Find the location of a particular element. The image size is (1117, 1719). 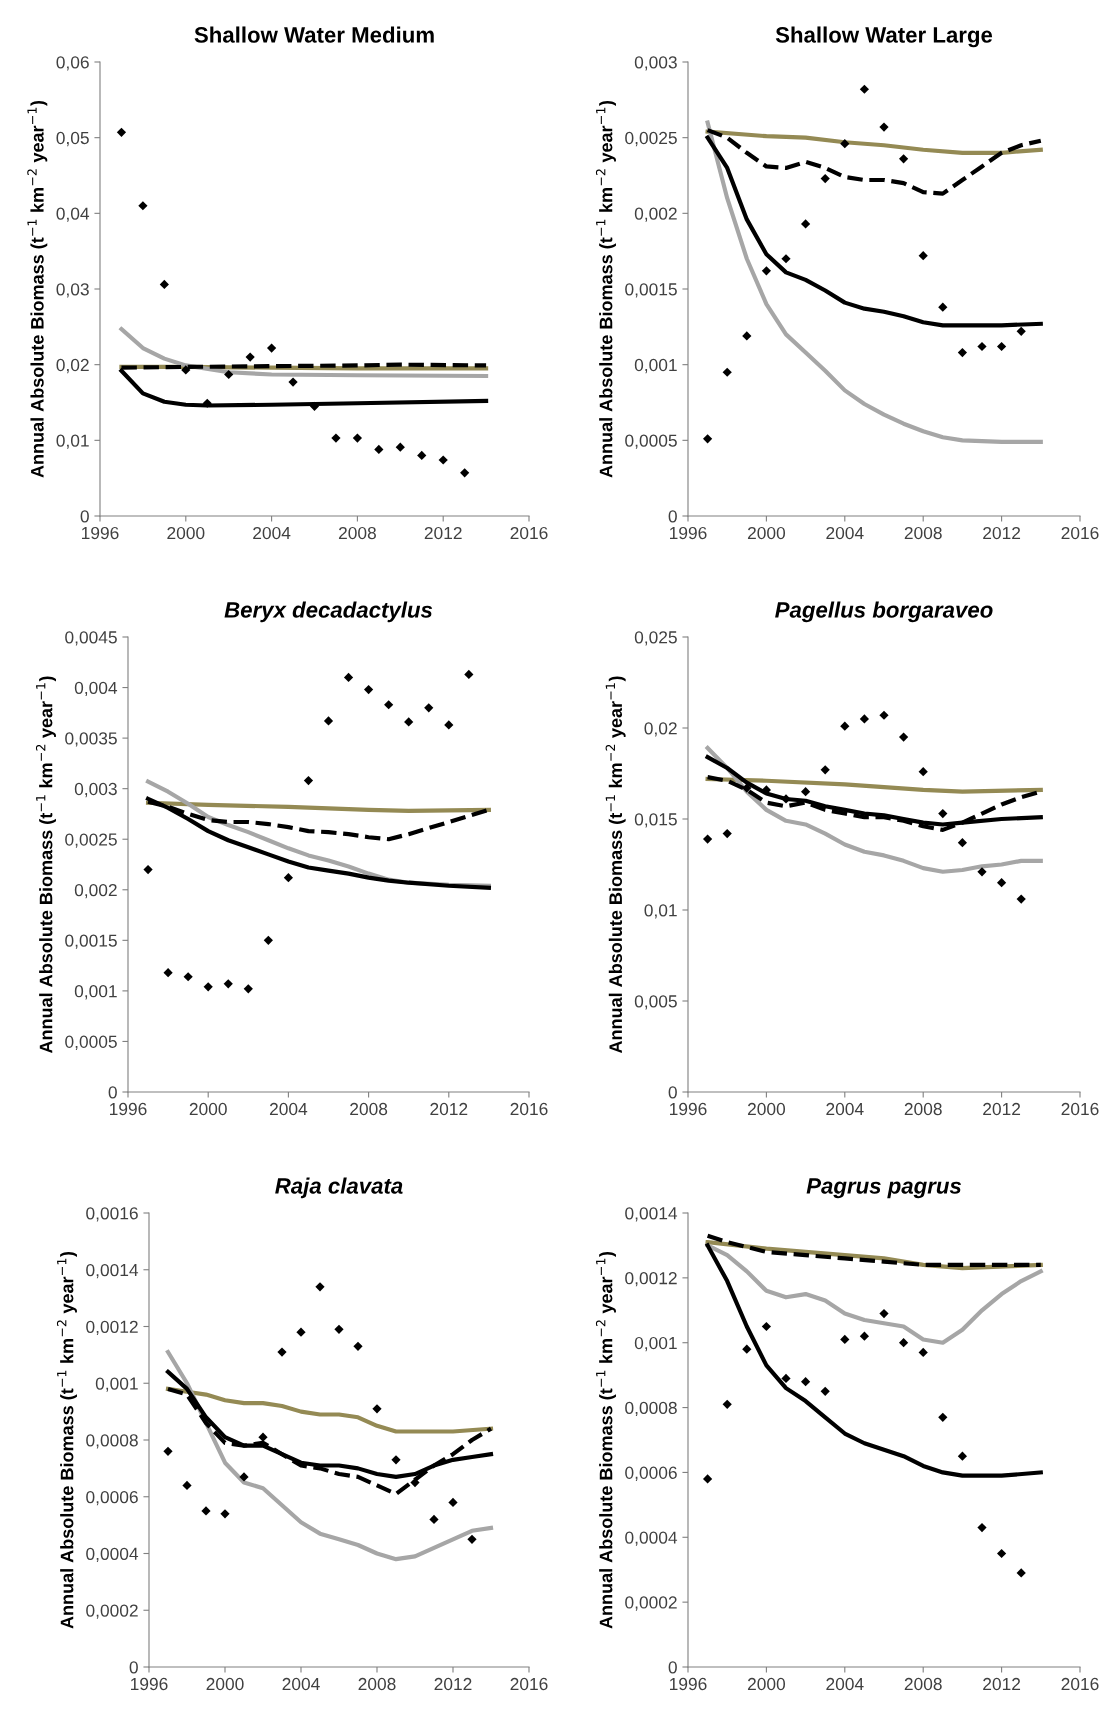

chart-title: Beryx decadactylus is located at coordinates (328, 612).